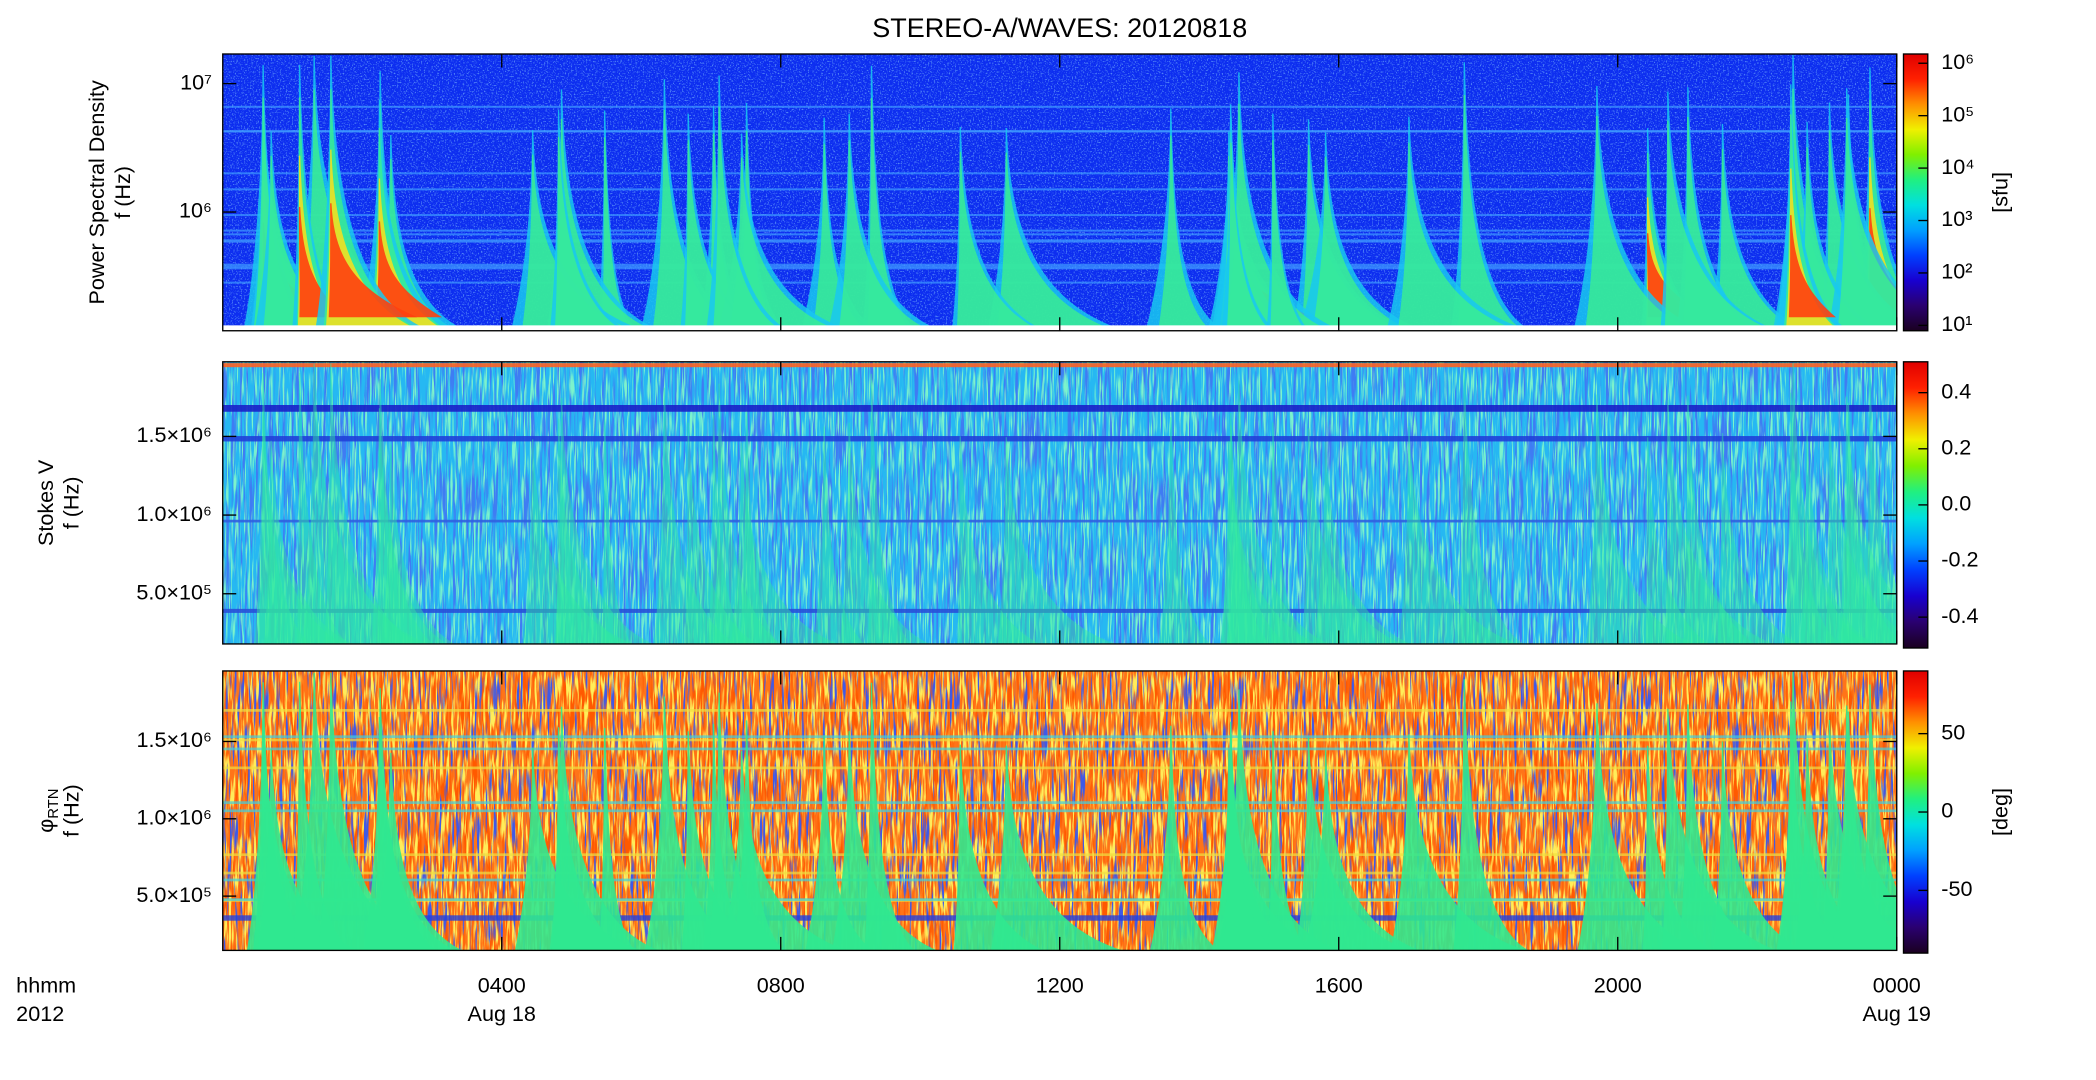 This screenshot has height=1080, width=2096. I want to click on colorbar-tick-label: 0.4, so click(1956, 390).